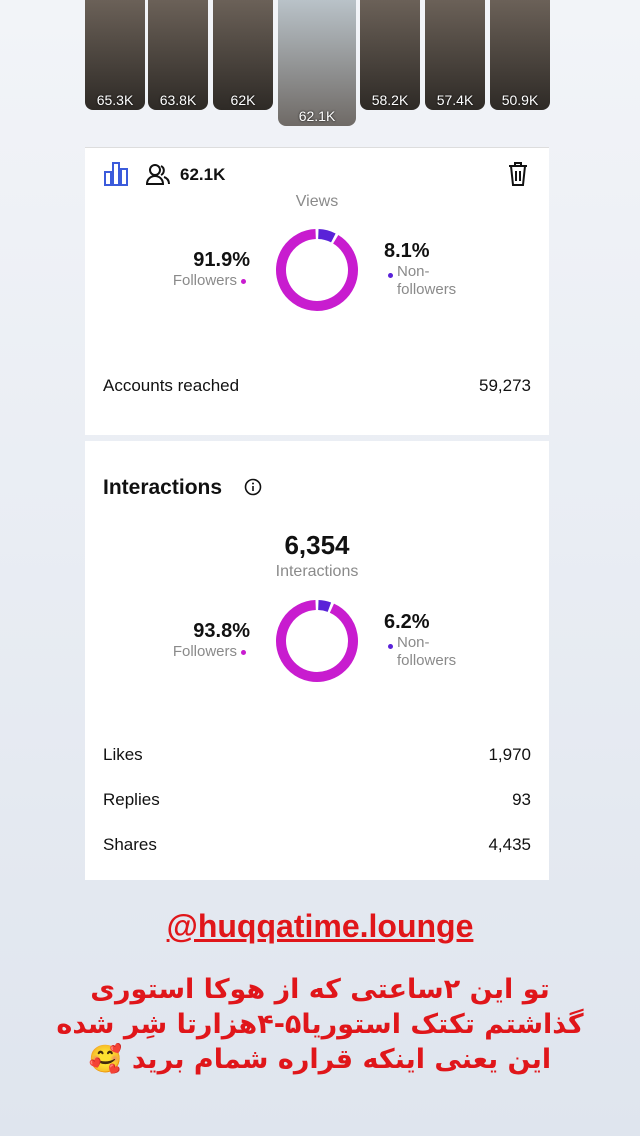  What do you see at coordinates (455, 100) in the screenshot?
I see `story-views: 57.4K` at bounding box center [455, 100].